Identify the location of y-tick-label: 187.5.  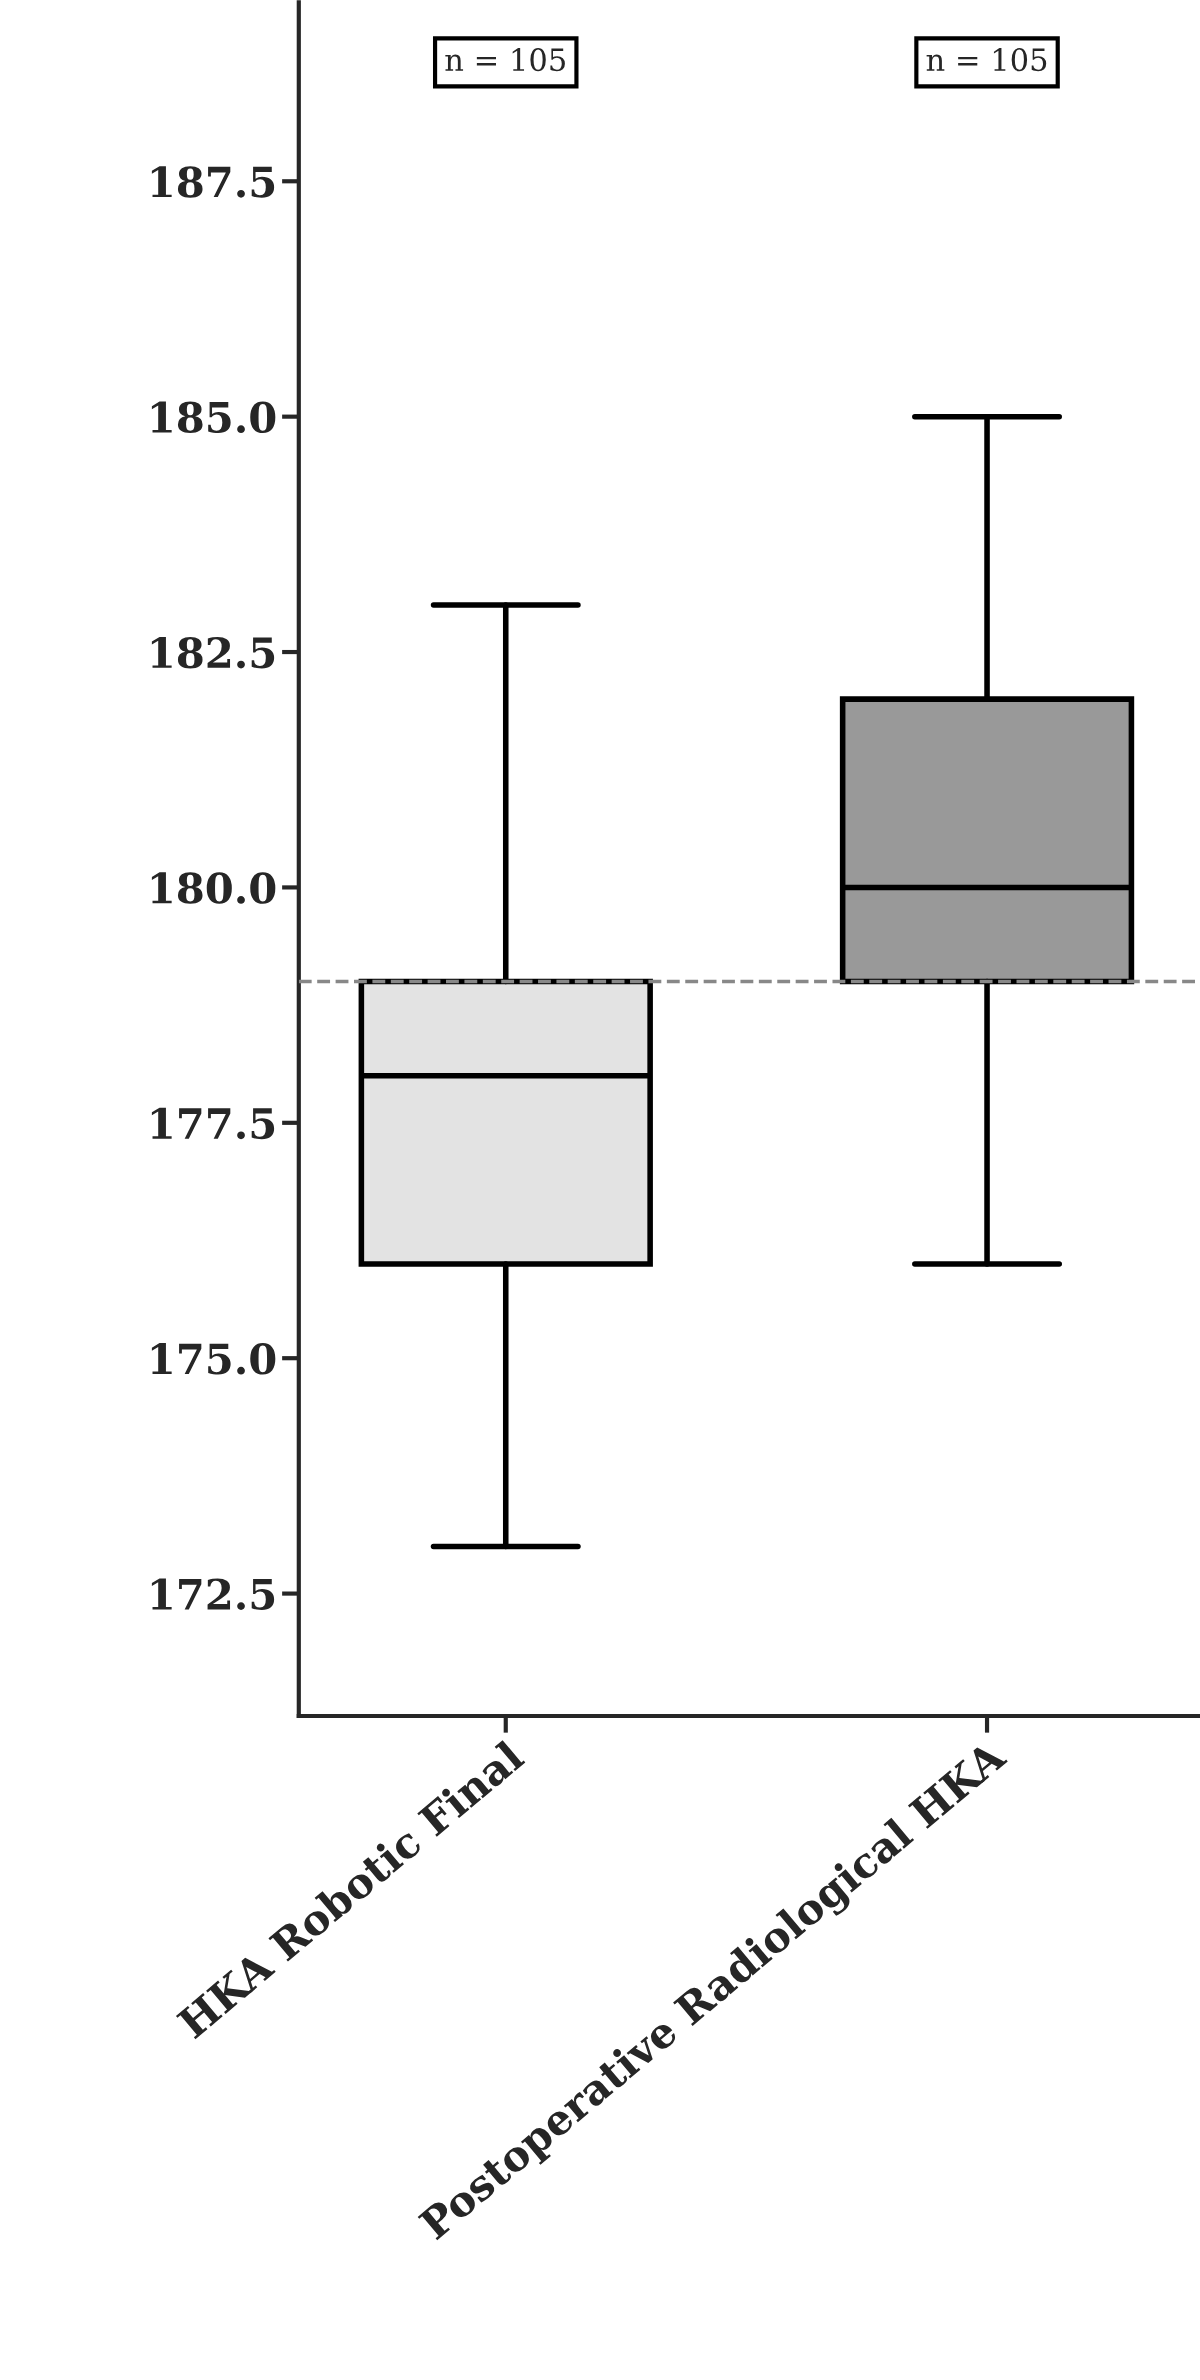
(213, 182).